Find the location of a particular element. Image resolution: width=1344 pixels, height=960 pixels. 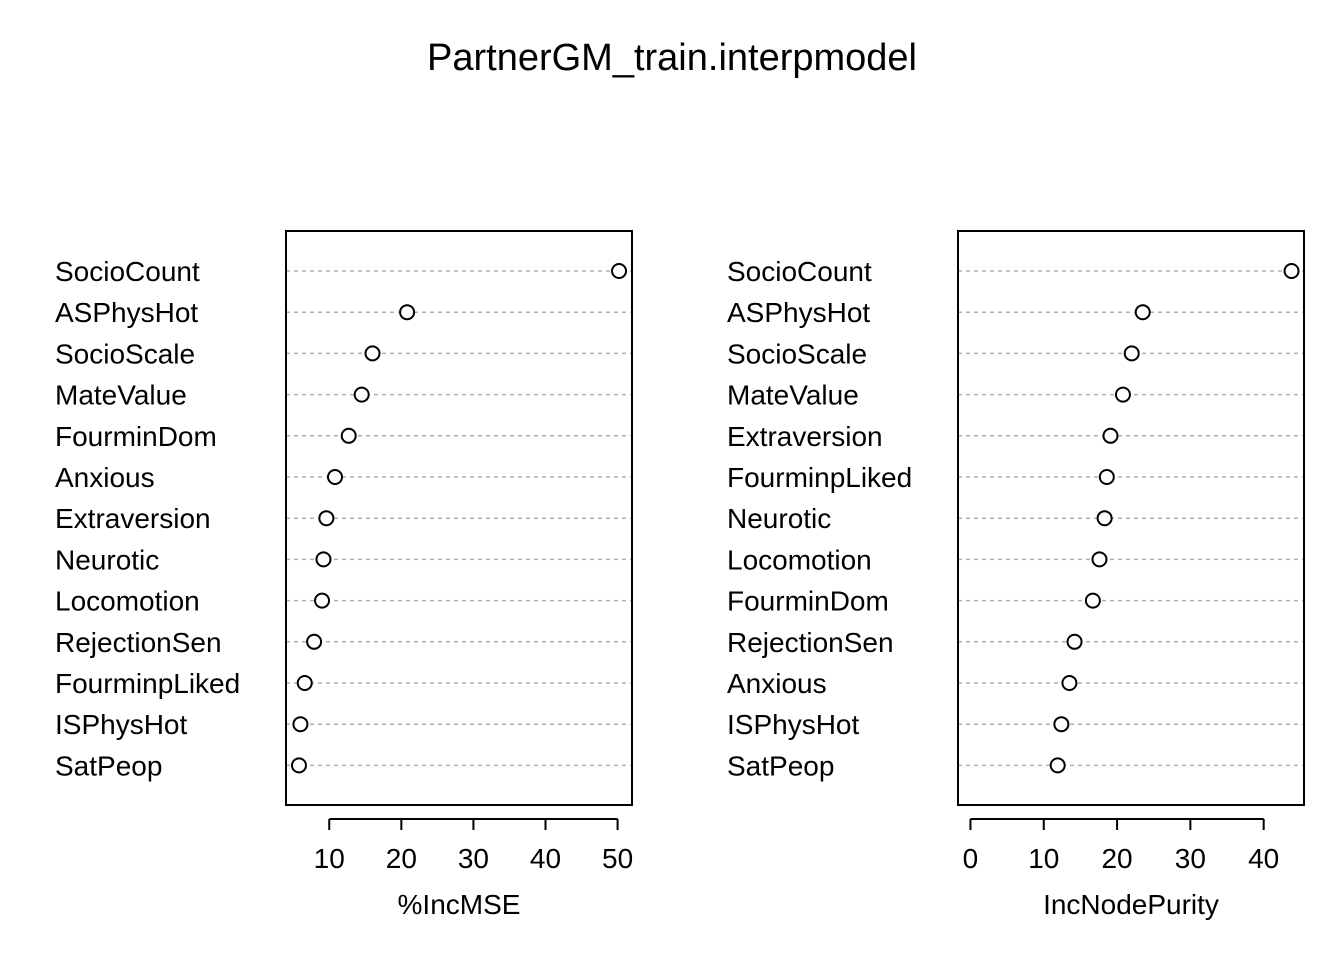

x-axis-label: IncNodePurity is located at coordinates (1131, 904).